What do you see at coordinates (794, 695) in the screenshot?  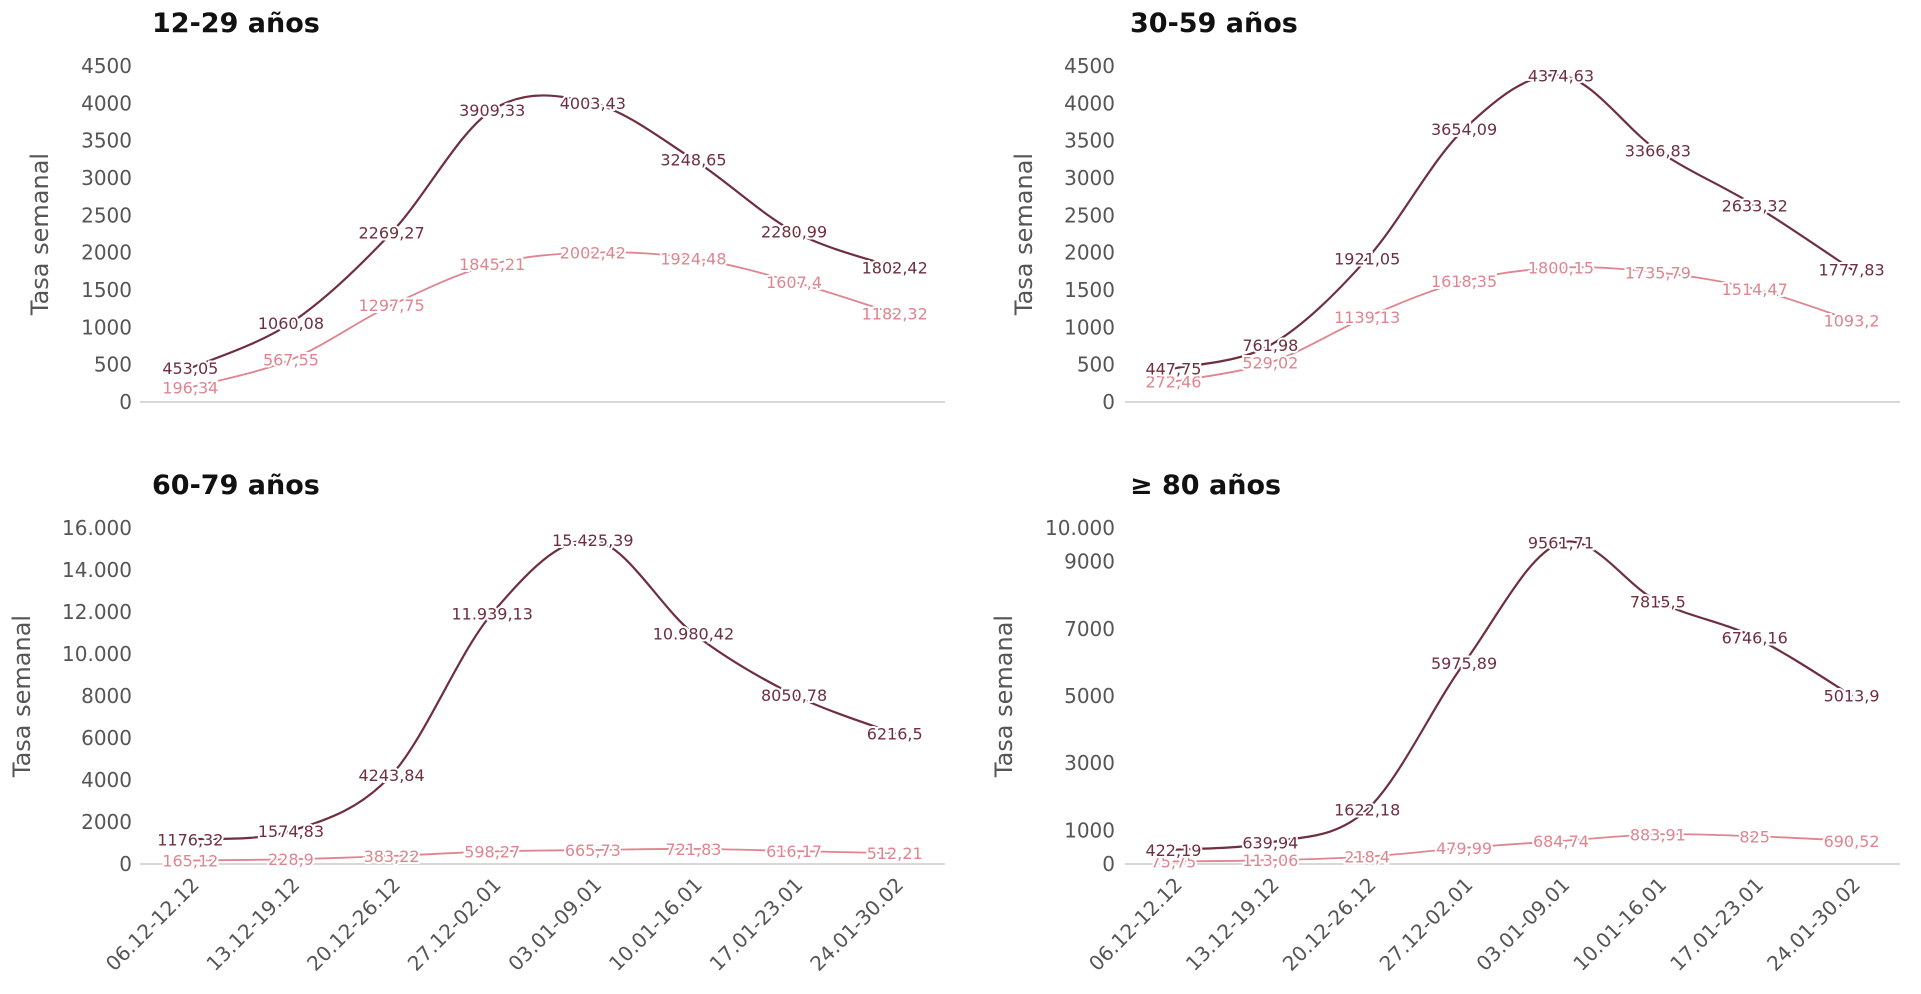 I see `dark-data-label: 8050,78` at bounding box center [794, 695].